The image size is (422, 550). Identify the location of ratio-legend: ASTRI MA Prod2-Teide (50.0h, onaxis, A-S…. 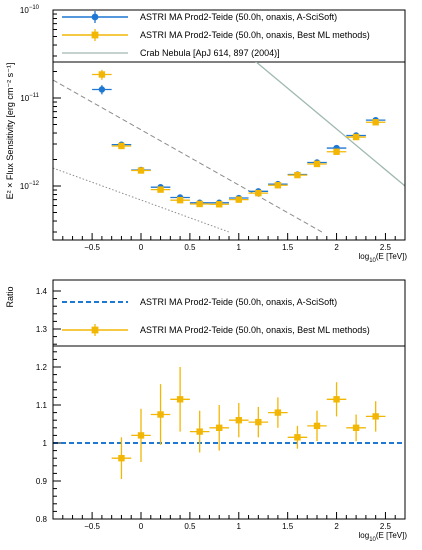
(216, 316).